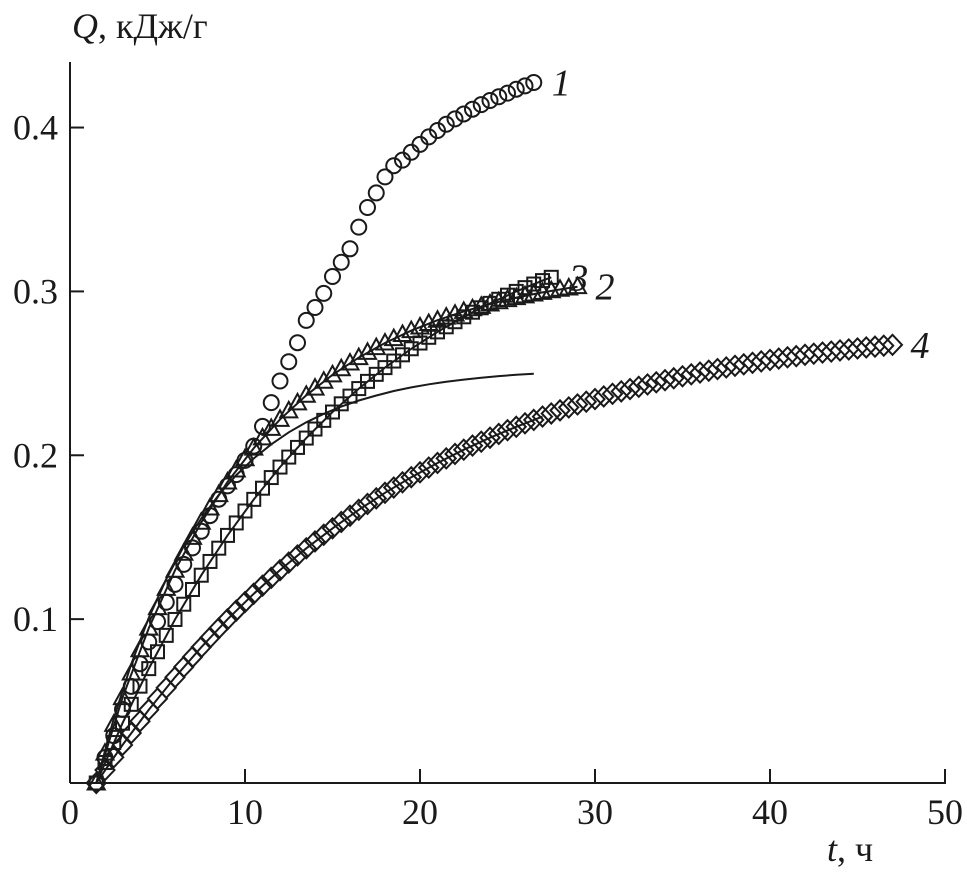  Describe the element at coordinates (832, 849) in the screenshot. I see `x-axis-symbol: t` at that location.